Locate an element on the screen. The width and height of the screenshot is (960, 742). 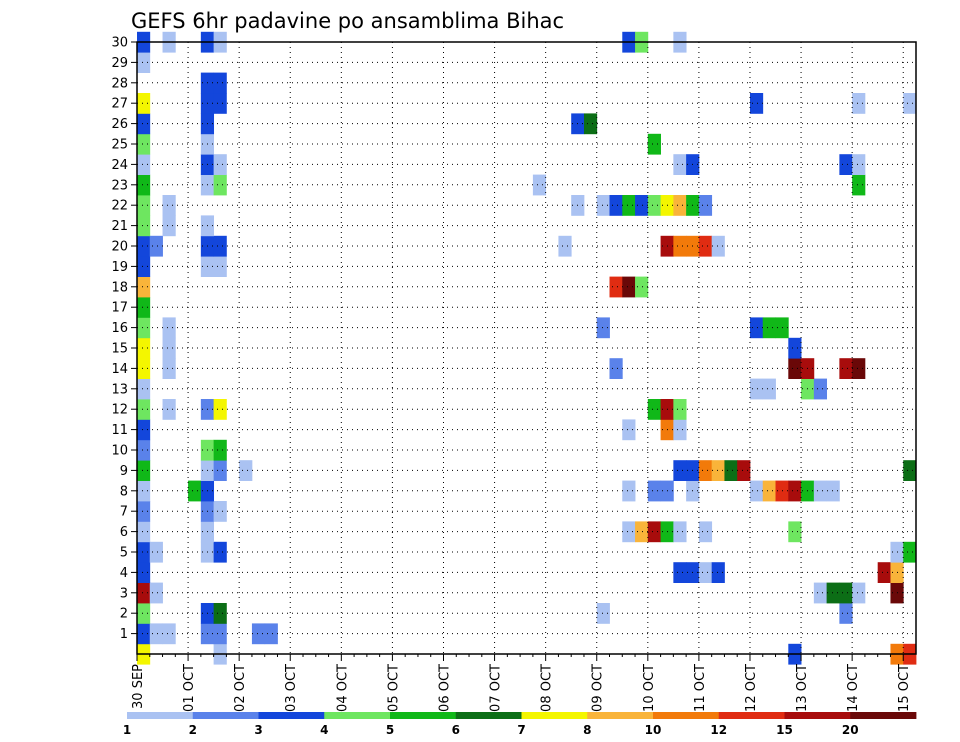
colorbar-label-10: 10 is located at coordinates (653, 730).